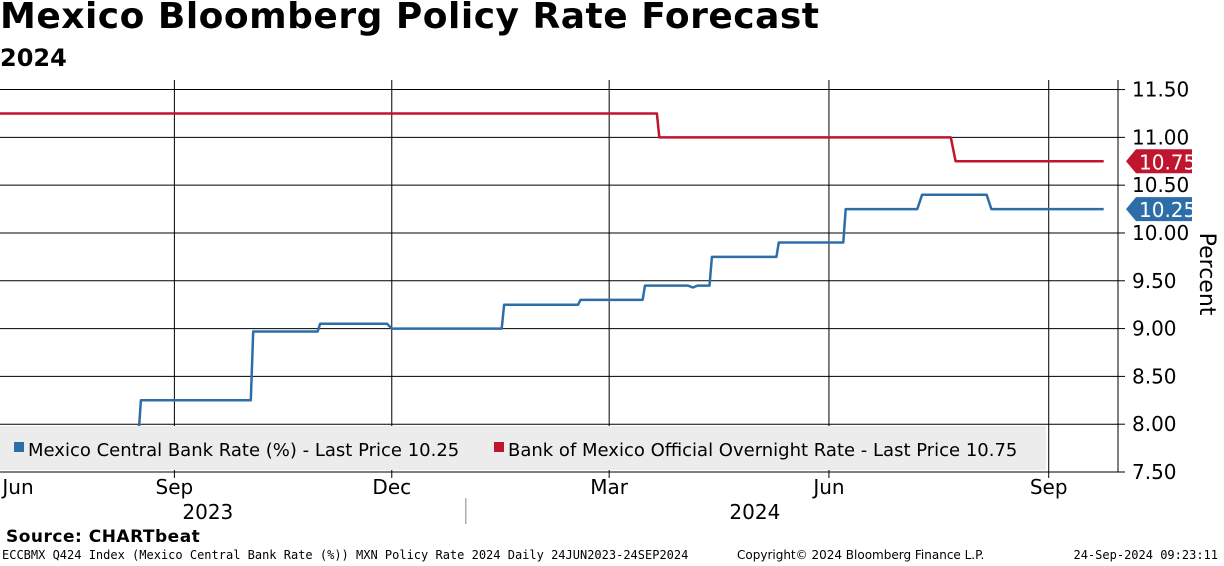 This screenshot has width=1224, height=566. What do you see at coordinates (1154, 424) in the screenshot?
I see `y-tick-label: 8.00` at bounding box center [1154, 424].